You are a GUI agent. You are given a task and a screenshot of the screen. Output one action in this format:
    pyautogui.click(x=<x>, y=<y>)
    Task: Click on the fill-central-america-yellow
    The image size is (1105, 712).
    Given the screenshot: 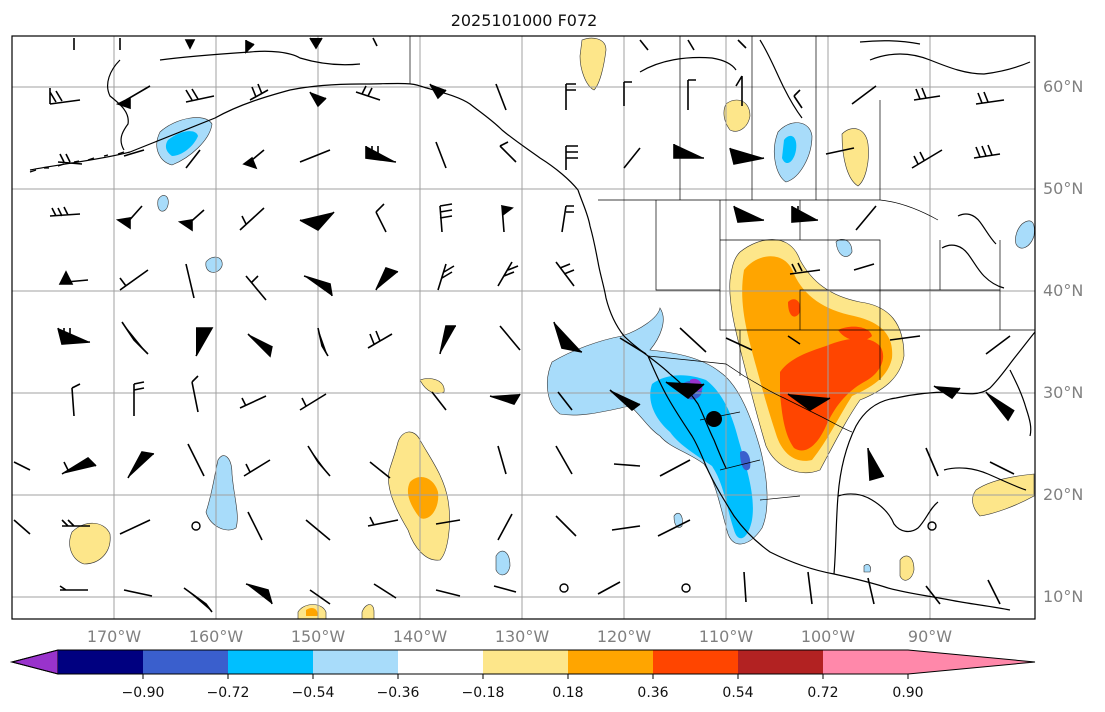 What is the action you would take?
    pyautogui.click(x=907, y=568)
    